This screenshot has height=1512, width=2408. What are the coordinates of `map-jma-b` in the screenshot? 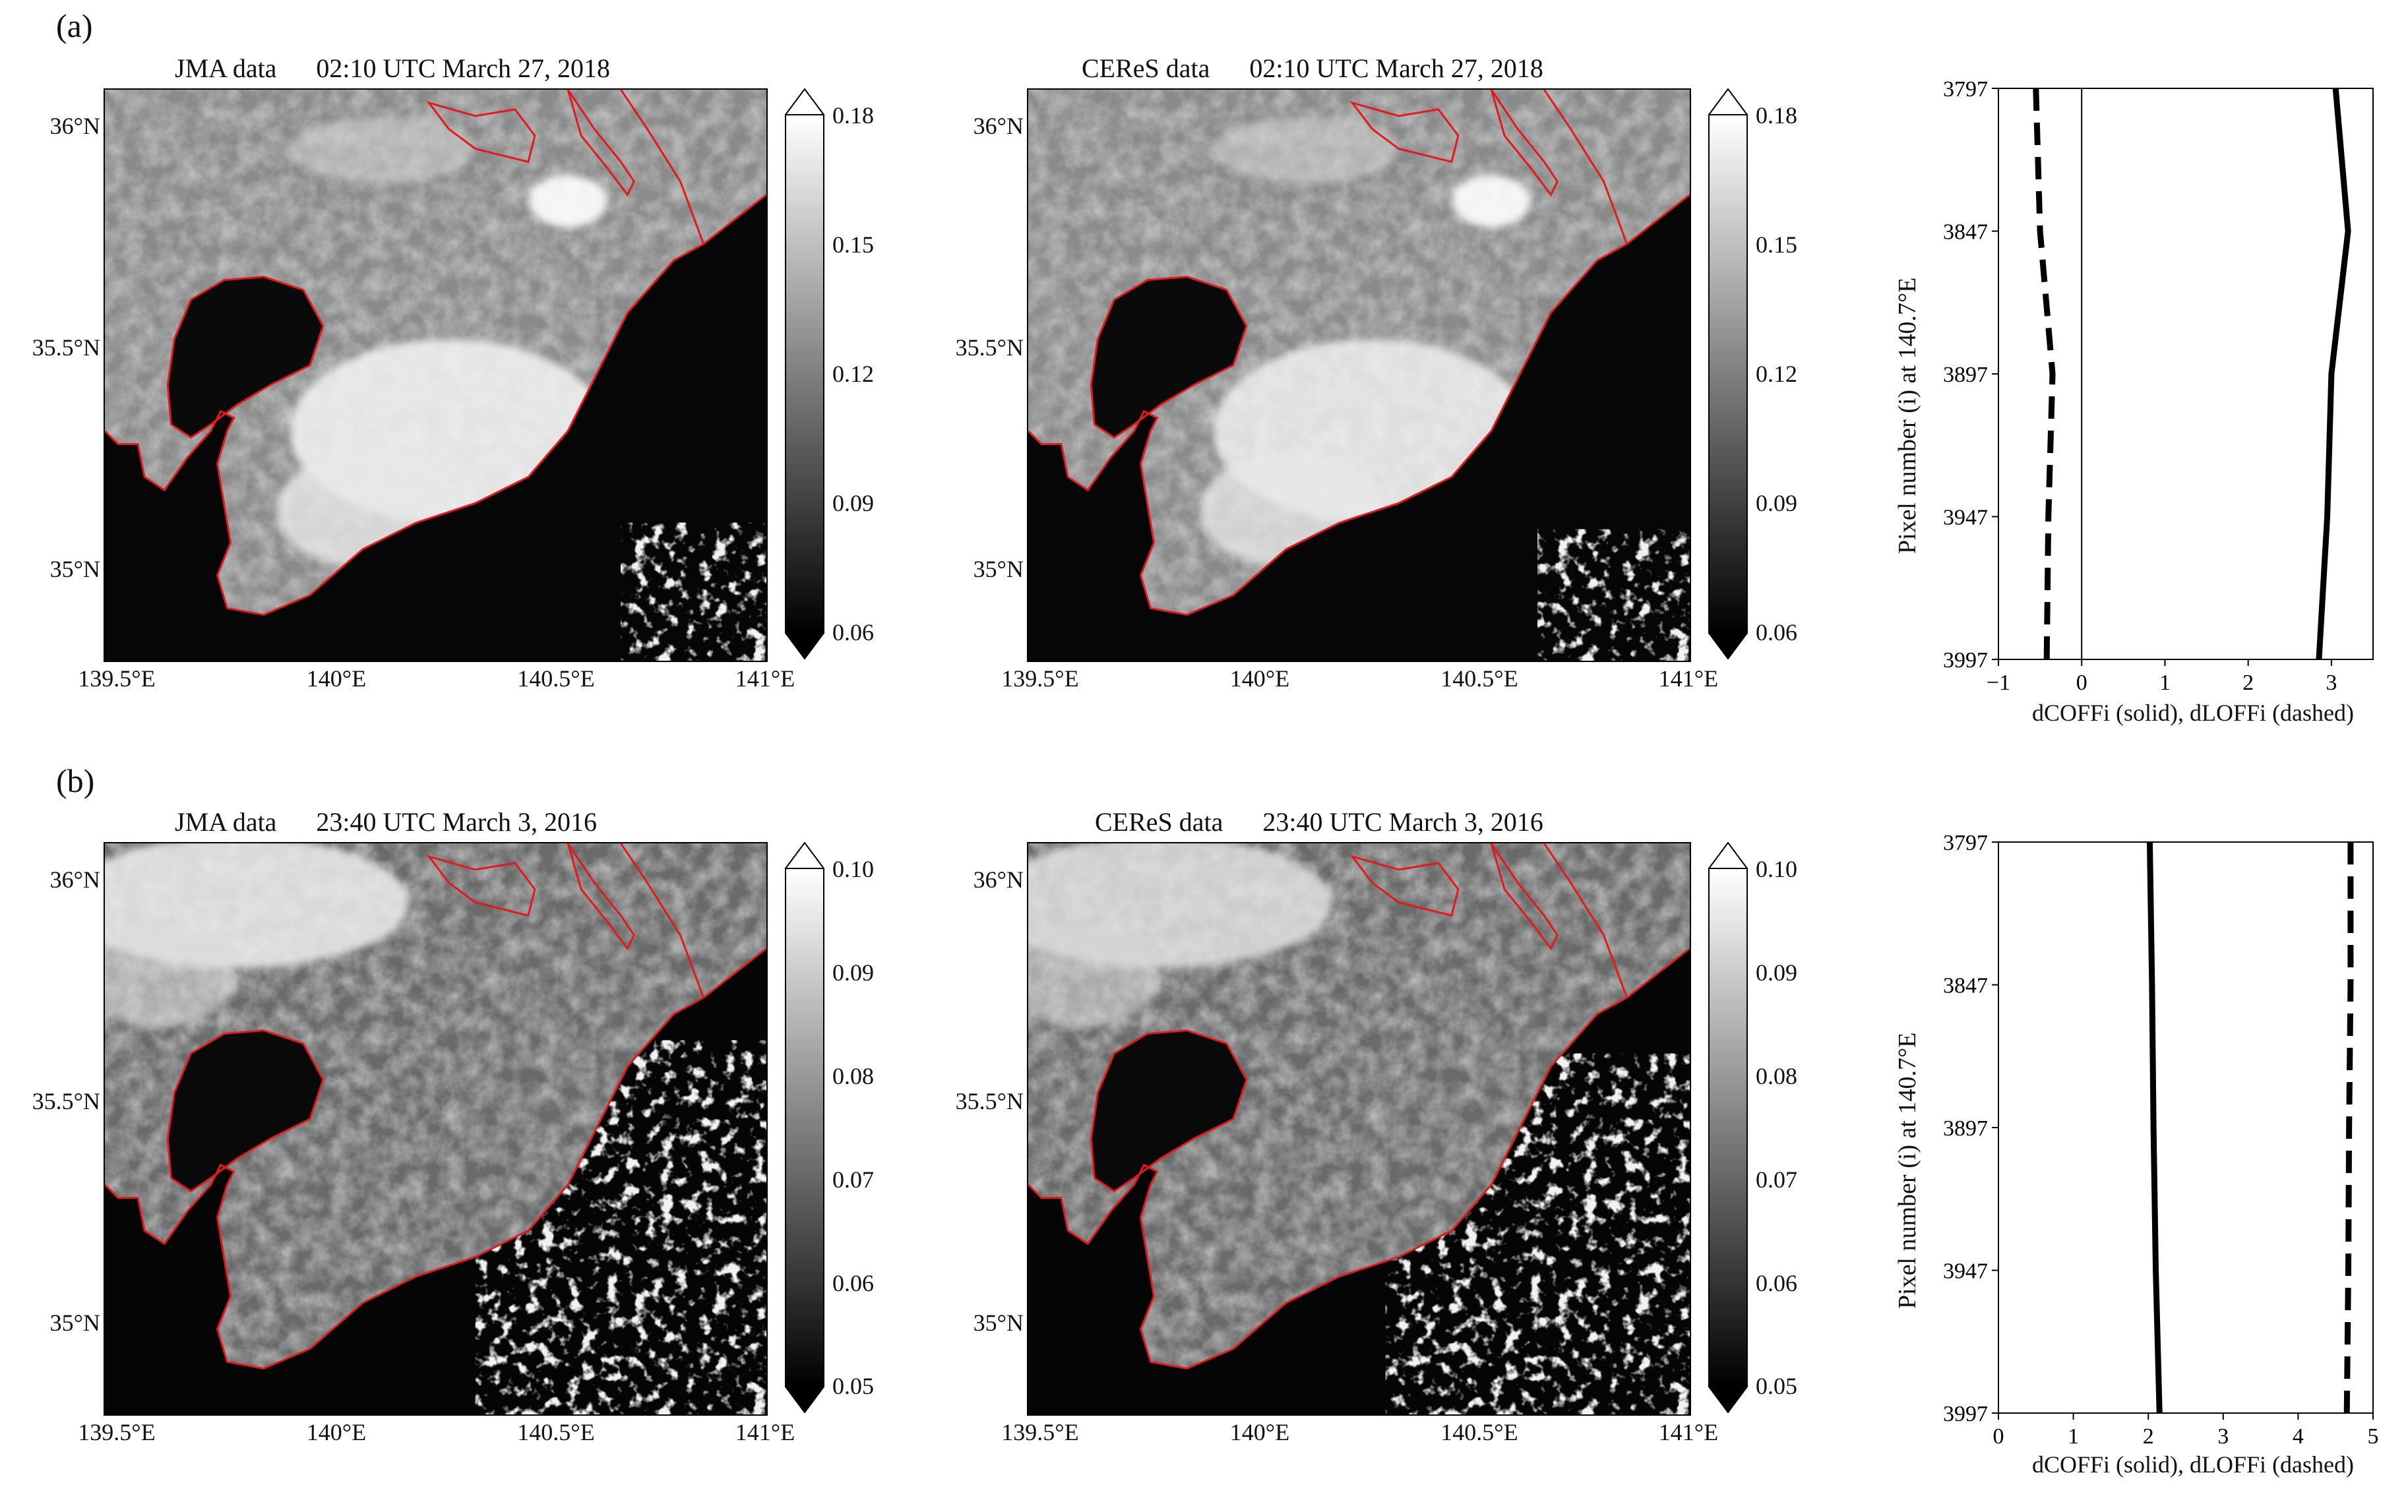 It's located at (436, 1129).